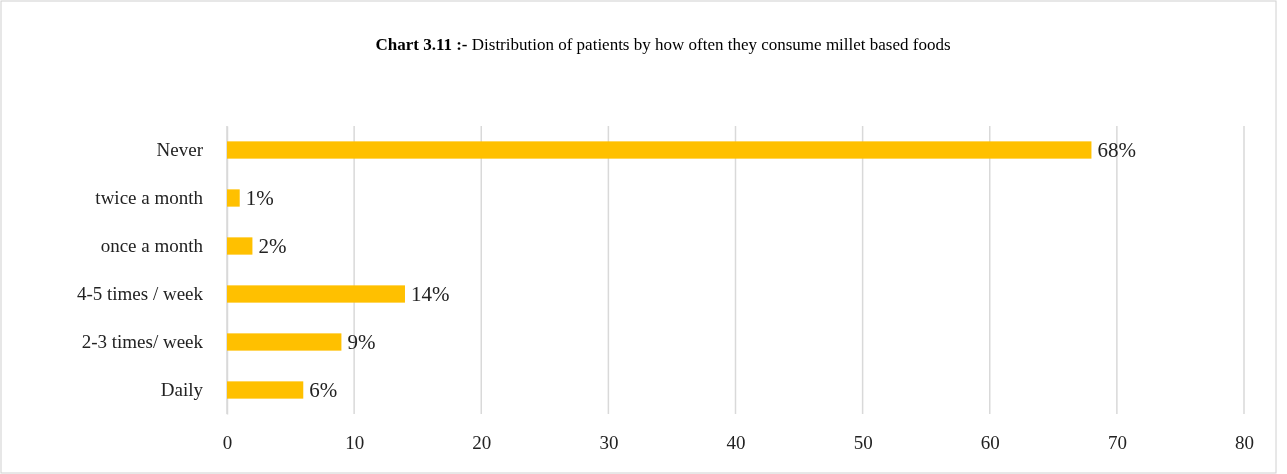 This screenshot has width=1287, height=474. What do you see at coordinates (142, 342) in the screenshot?
I see `y-tick-label: 2-3 times/ week` at bounding box center [142, 342].